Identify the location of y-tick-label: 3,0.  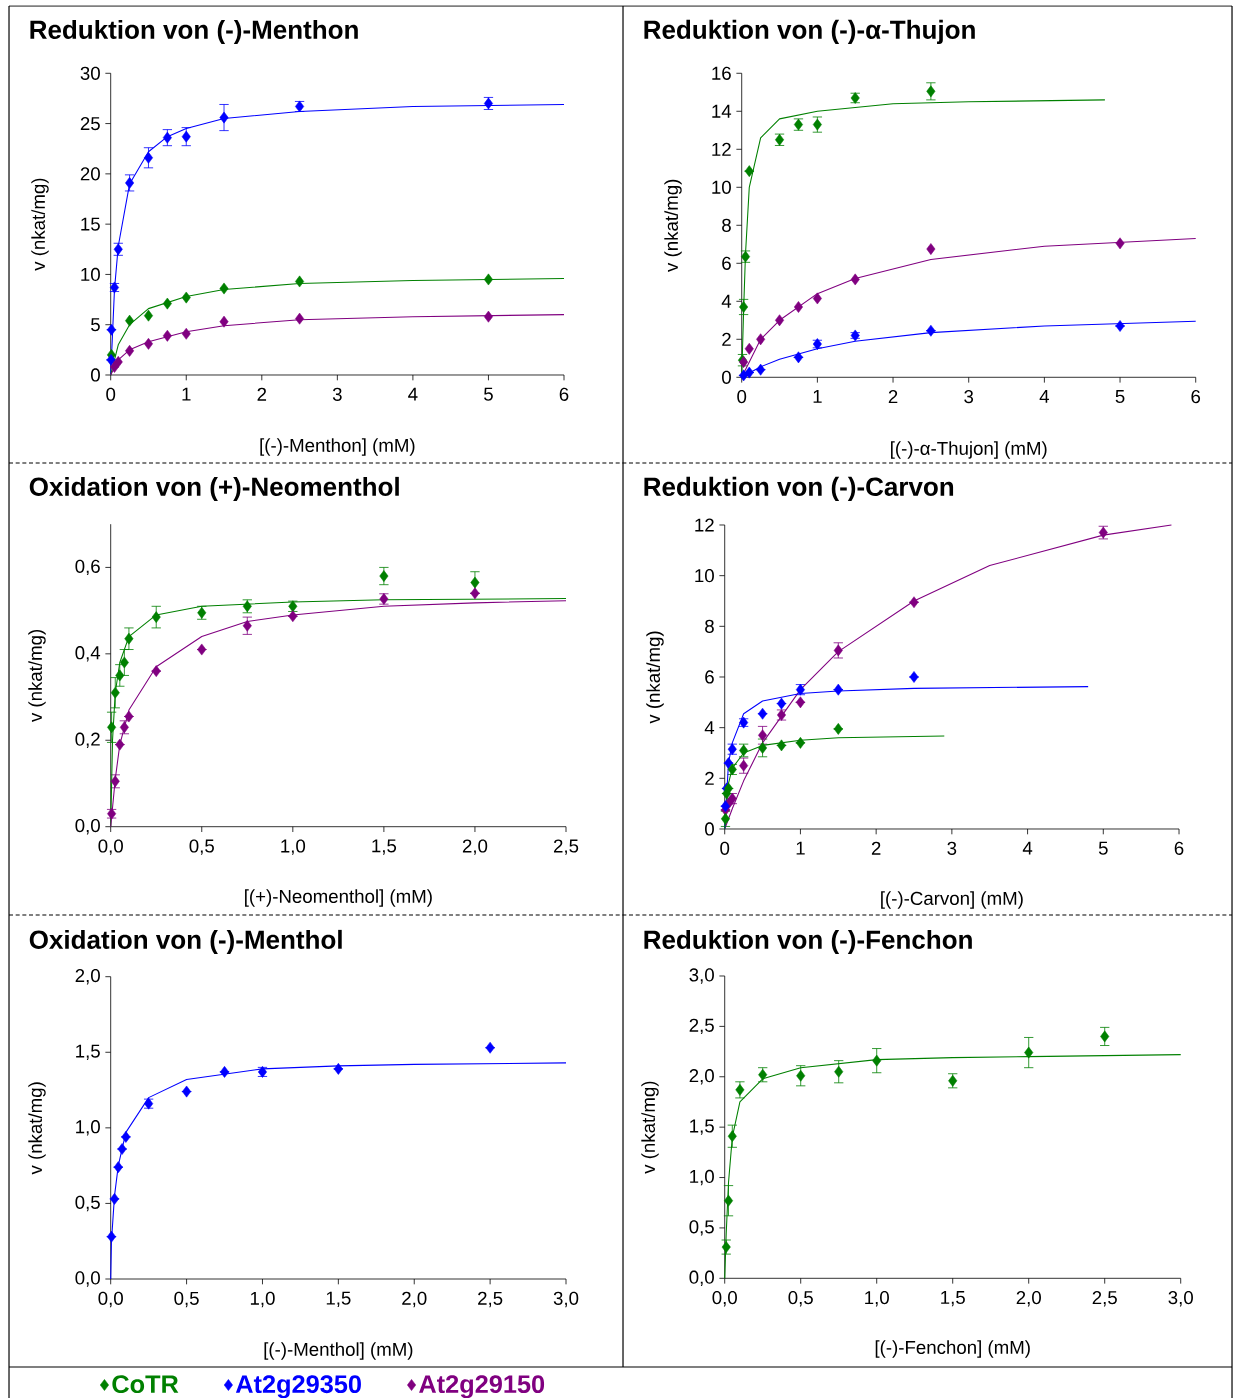
(701, 976).